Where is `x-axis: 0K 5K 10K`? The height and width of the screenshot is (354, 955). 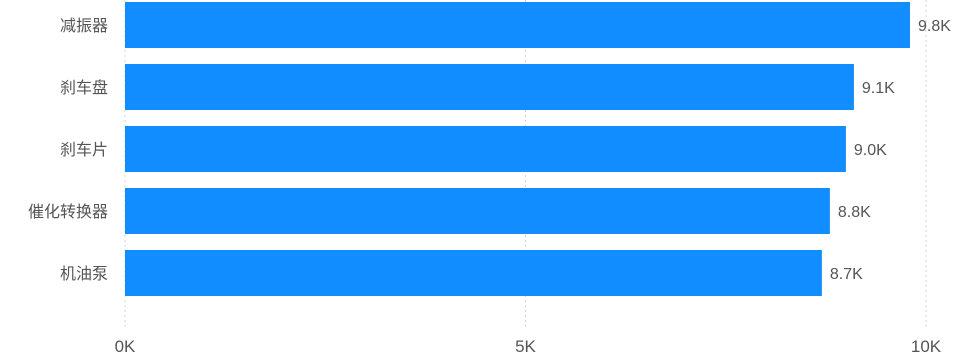
x-axis: 0K 5K 10K is located at coordinates (528, 345).